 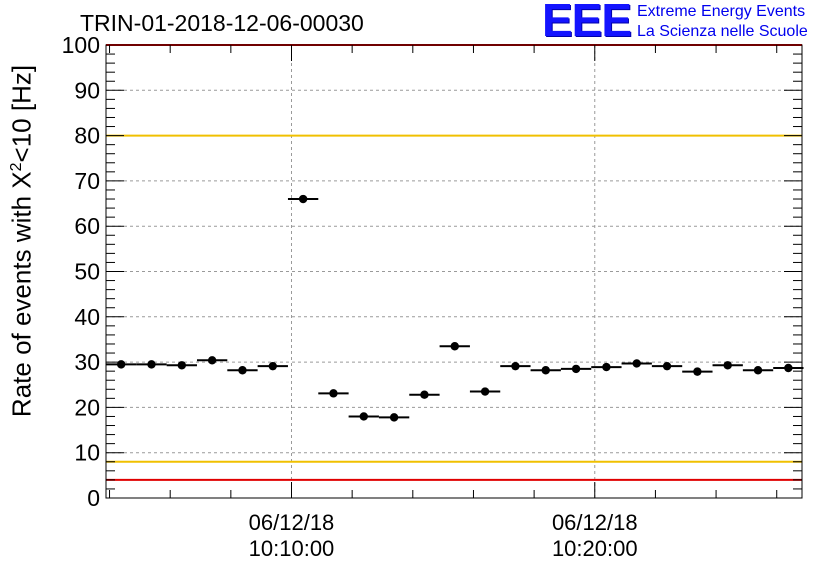 What do you see at coordinates (87, 226) in the screenshot?
I see `y-tick-label: 60` at bounding box center [87, 226].